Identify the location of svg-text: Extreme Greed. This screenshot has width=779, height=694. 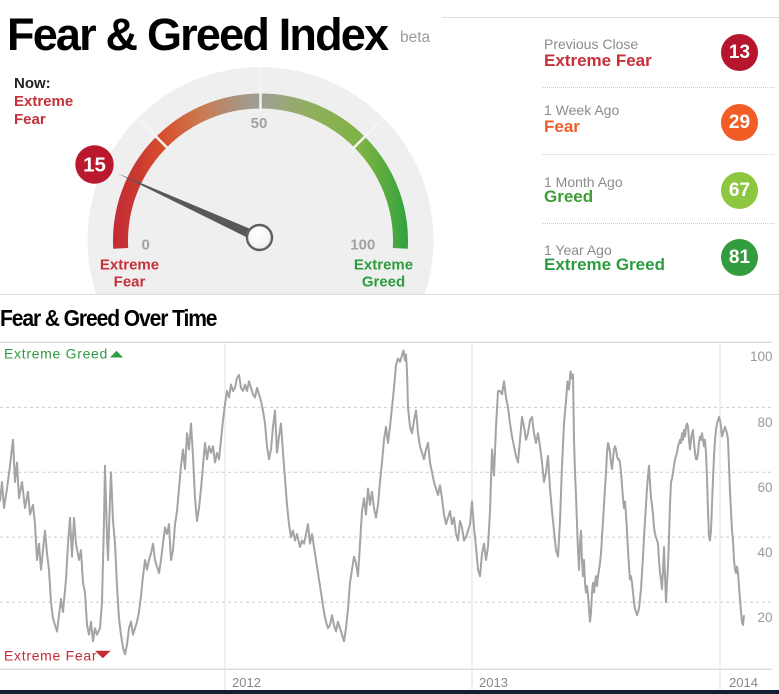
(56, 354).